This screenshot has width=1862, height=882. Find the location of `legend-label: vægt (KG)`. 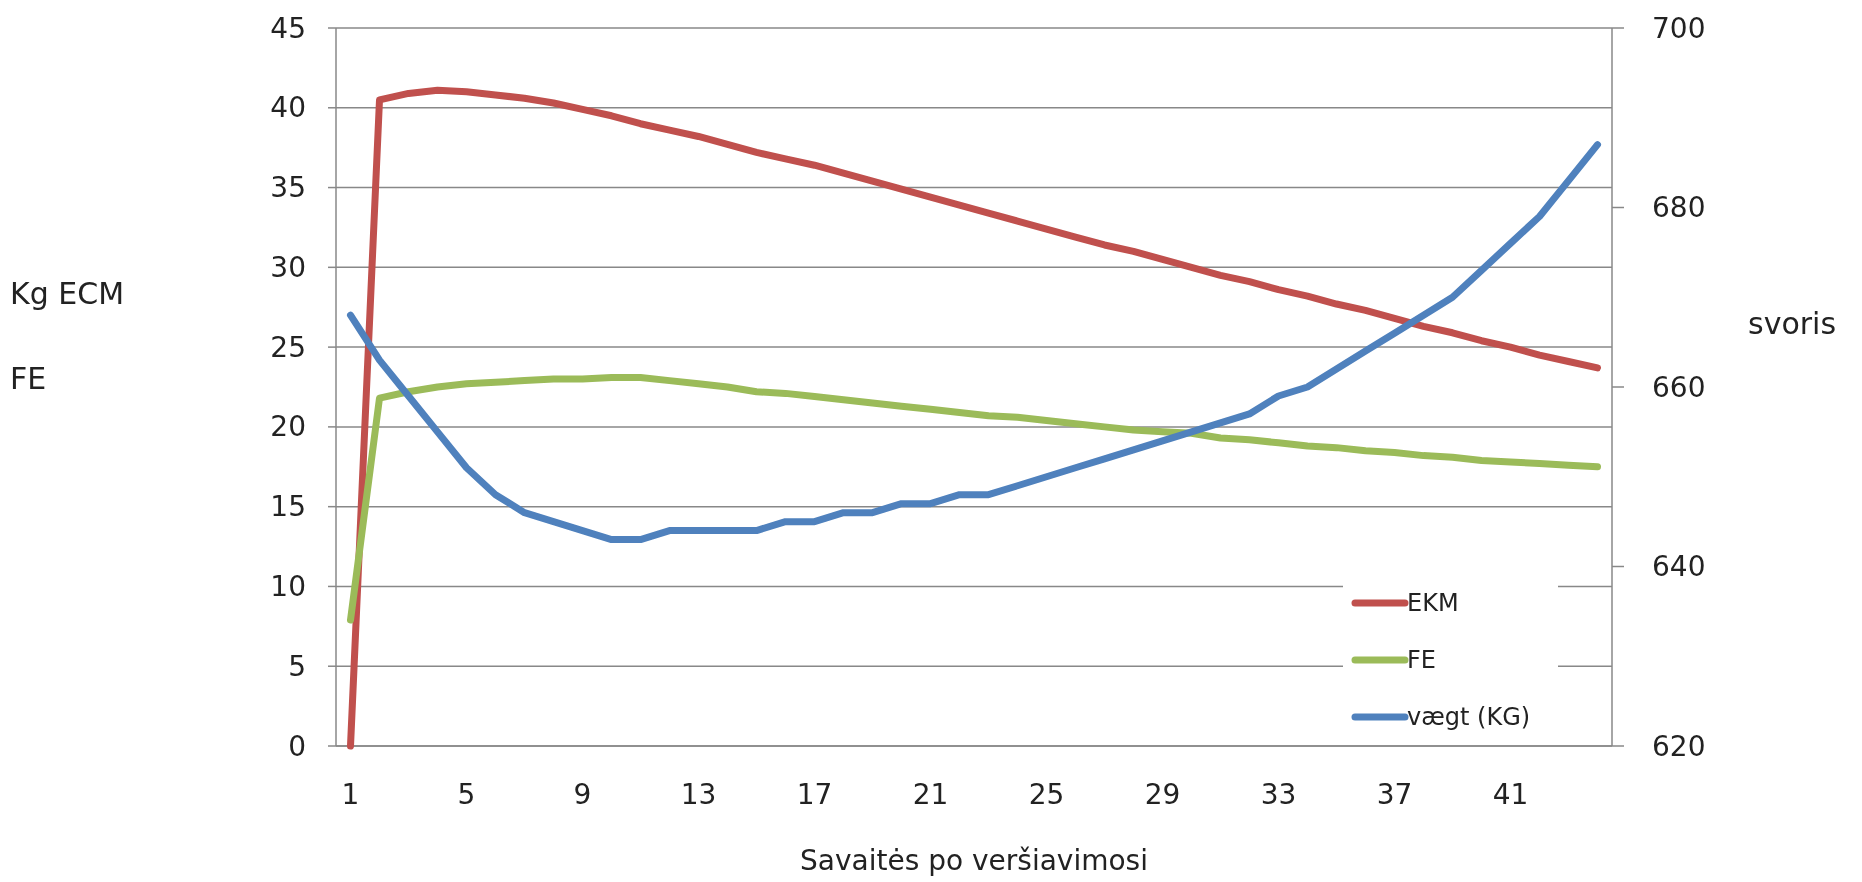

legend-label: vægt (KG) is located at coordinates (1469, 717).